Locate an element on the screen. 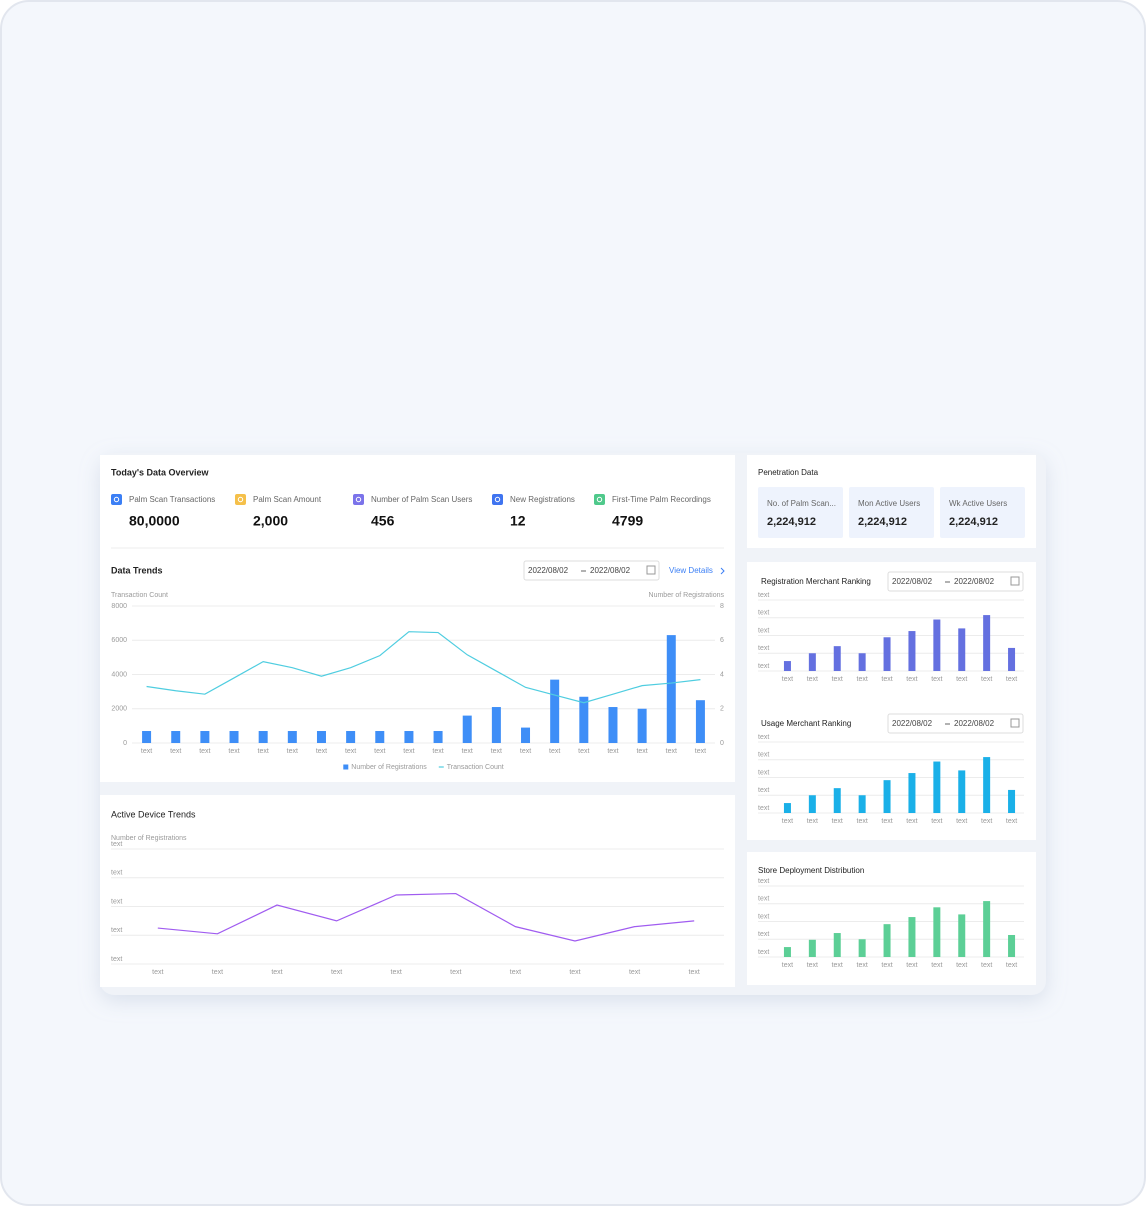  y2-tick-label: 8 is located at coordinates (722, 606).